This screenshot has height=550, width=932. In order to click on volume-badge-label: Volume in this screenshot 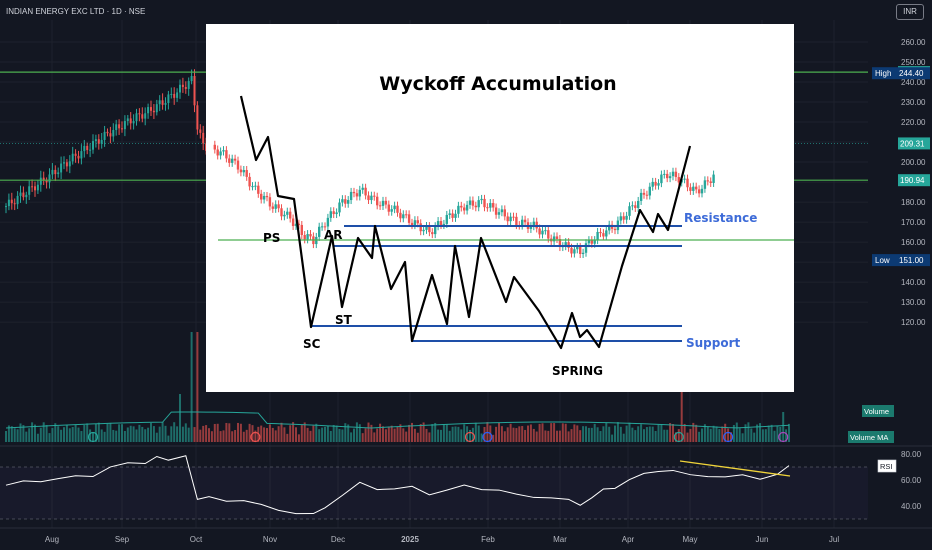, I will do `click(876, 411)`.